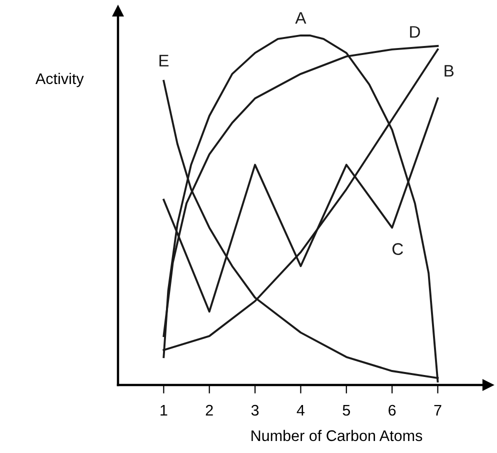 The image size is (497, 453). What do you see at coordinates (438, 410) in the screenshot?
I see `x-tick-label: 7` at bounding box center [438, 410].